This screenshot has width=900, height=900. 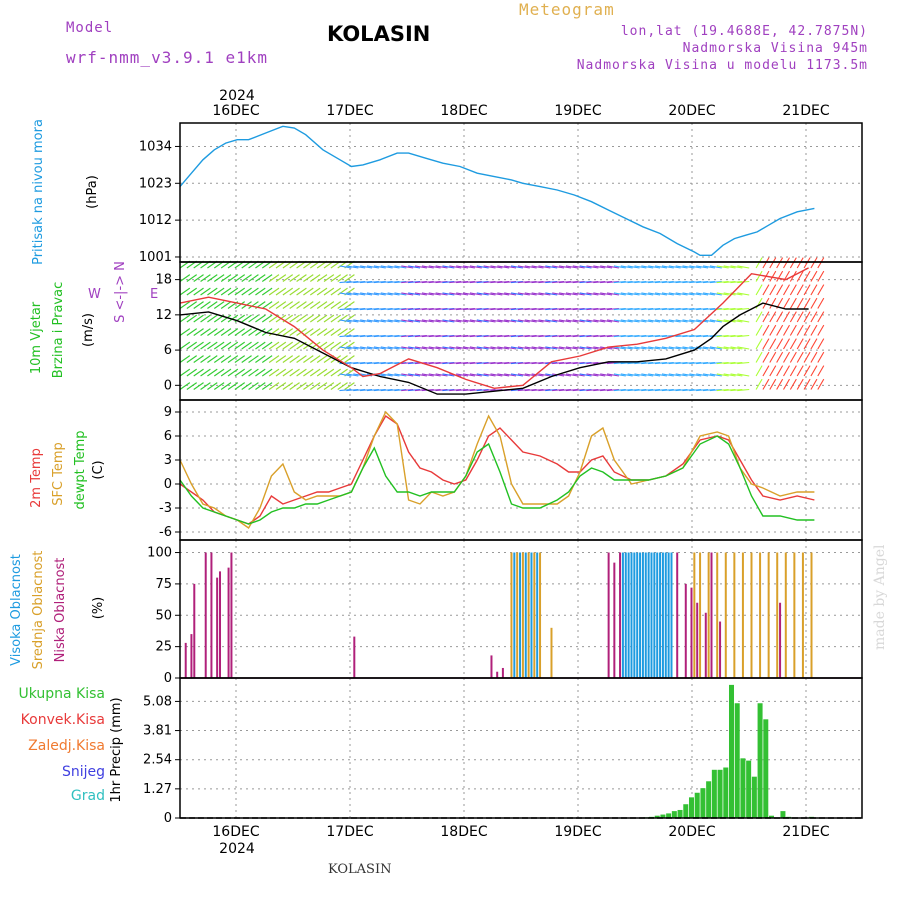 What do you see at coordinates (38, 192) in the screenshot?
I see `pressure-axis-label: Pritisak na nivou mora` at bounding box center [38, 192].